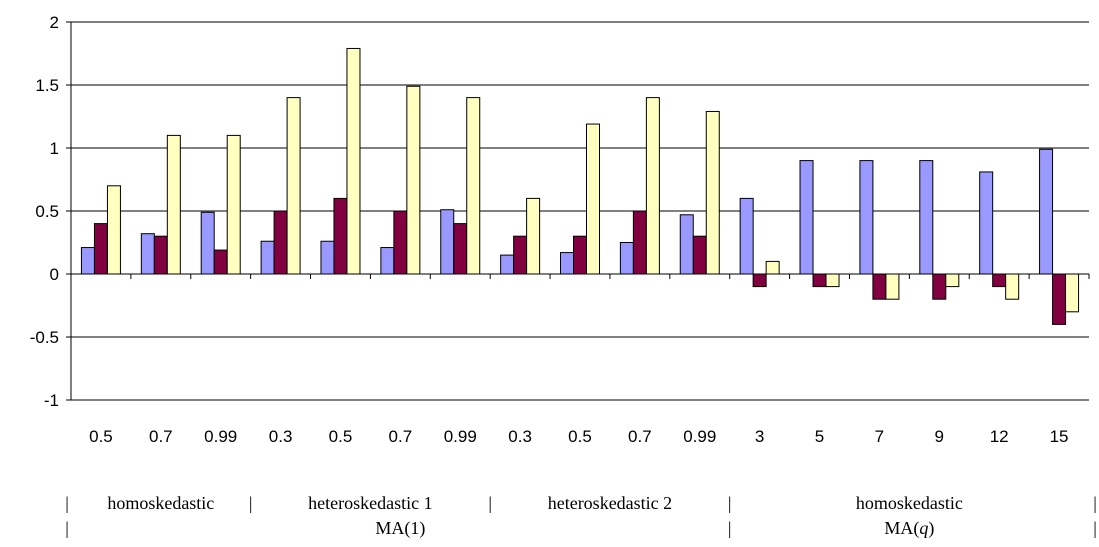 The image size is (1099, 547). Describe the element at coordinates (759, 436) in the screenshot. I see `x-tick-label: 3` at that location.